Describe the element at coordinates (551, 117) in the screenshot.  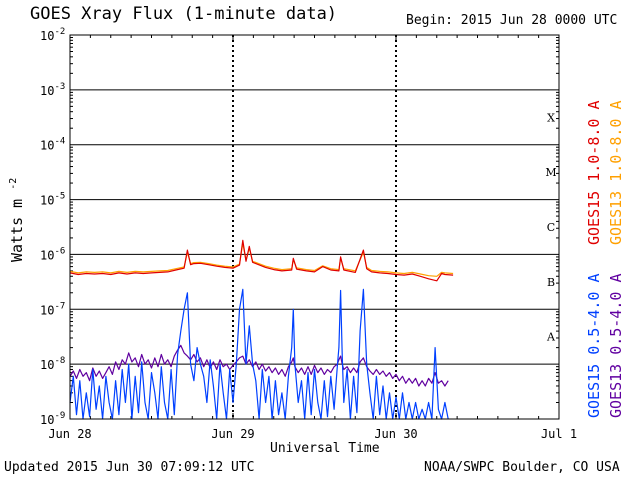
I see `flare-class-label: X` at that location.